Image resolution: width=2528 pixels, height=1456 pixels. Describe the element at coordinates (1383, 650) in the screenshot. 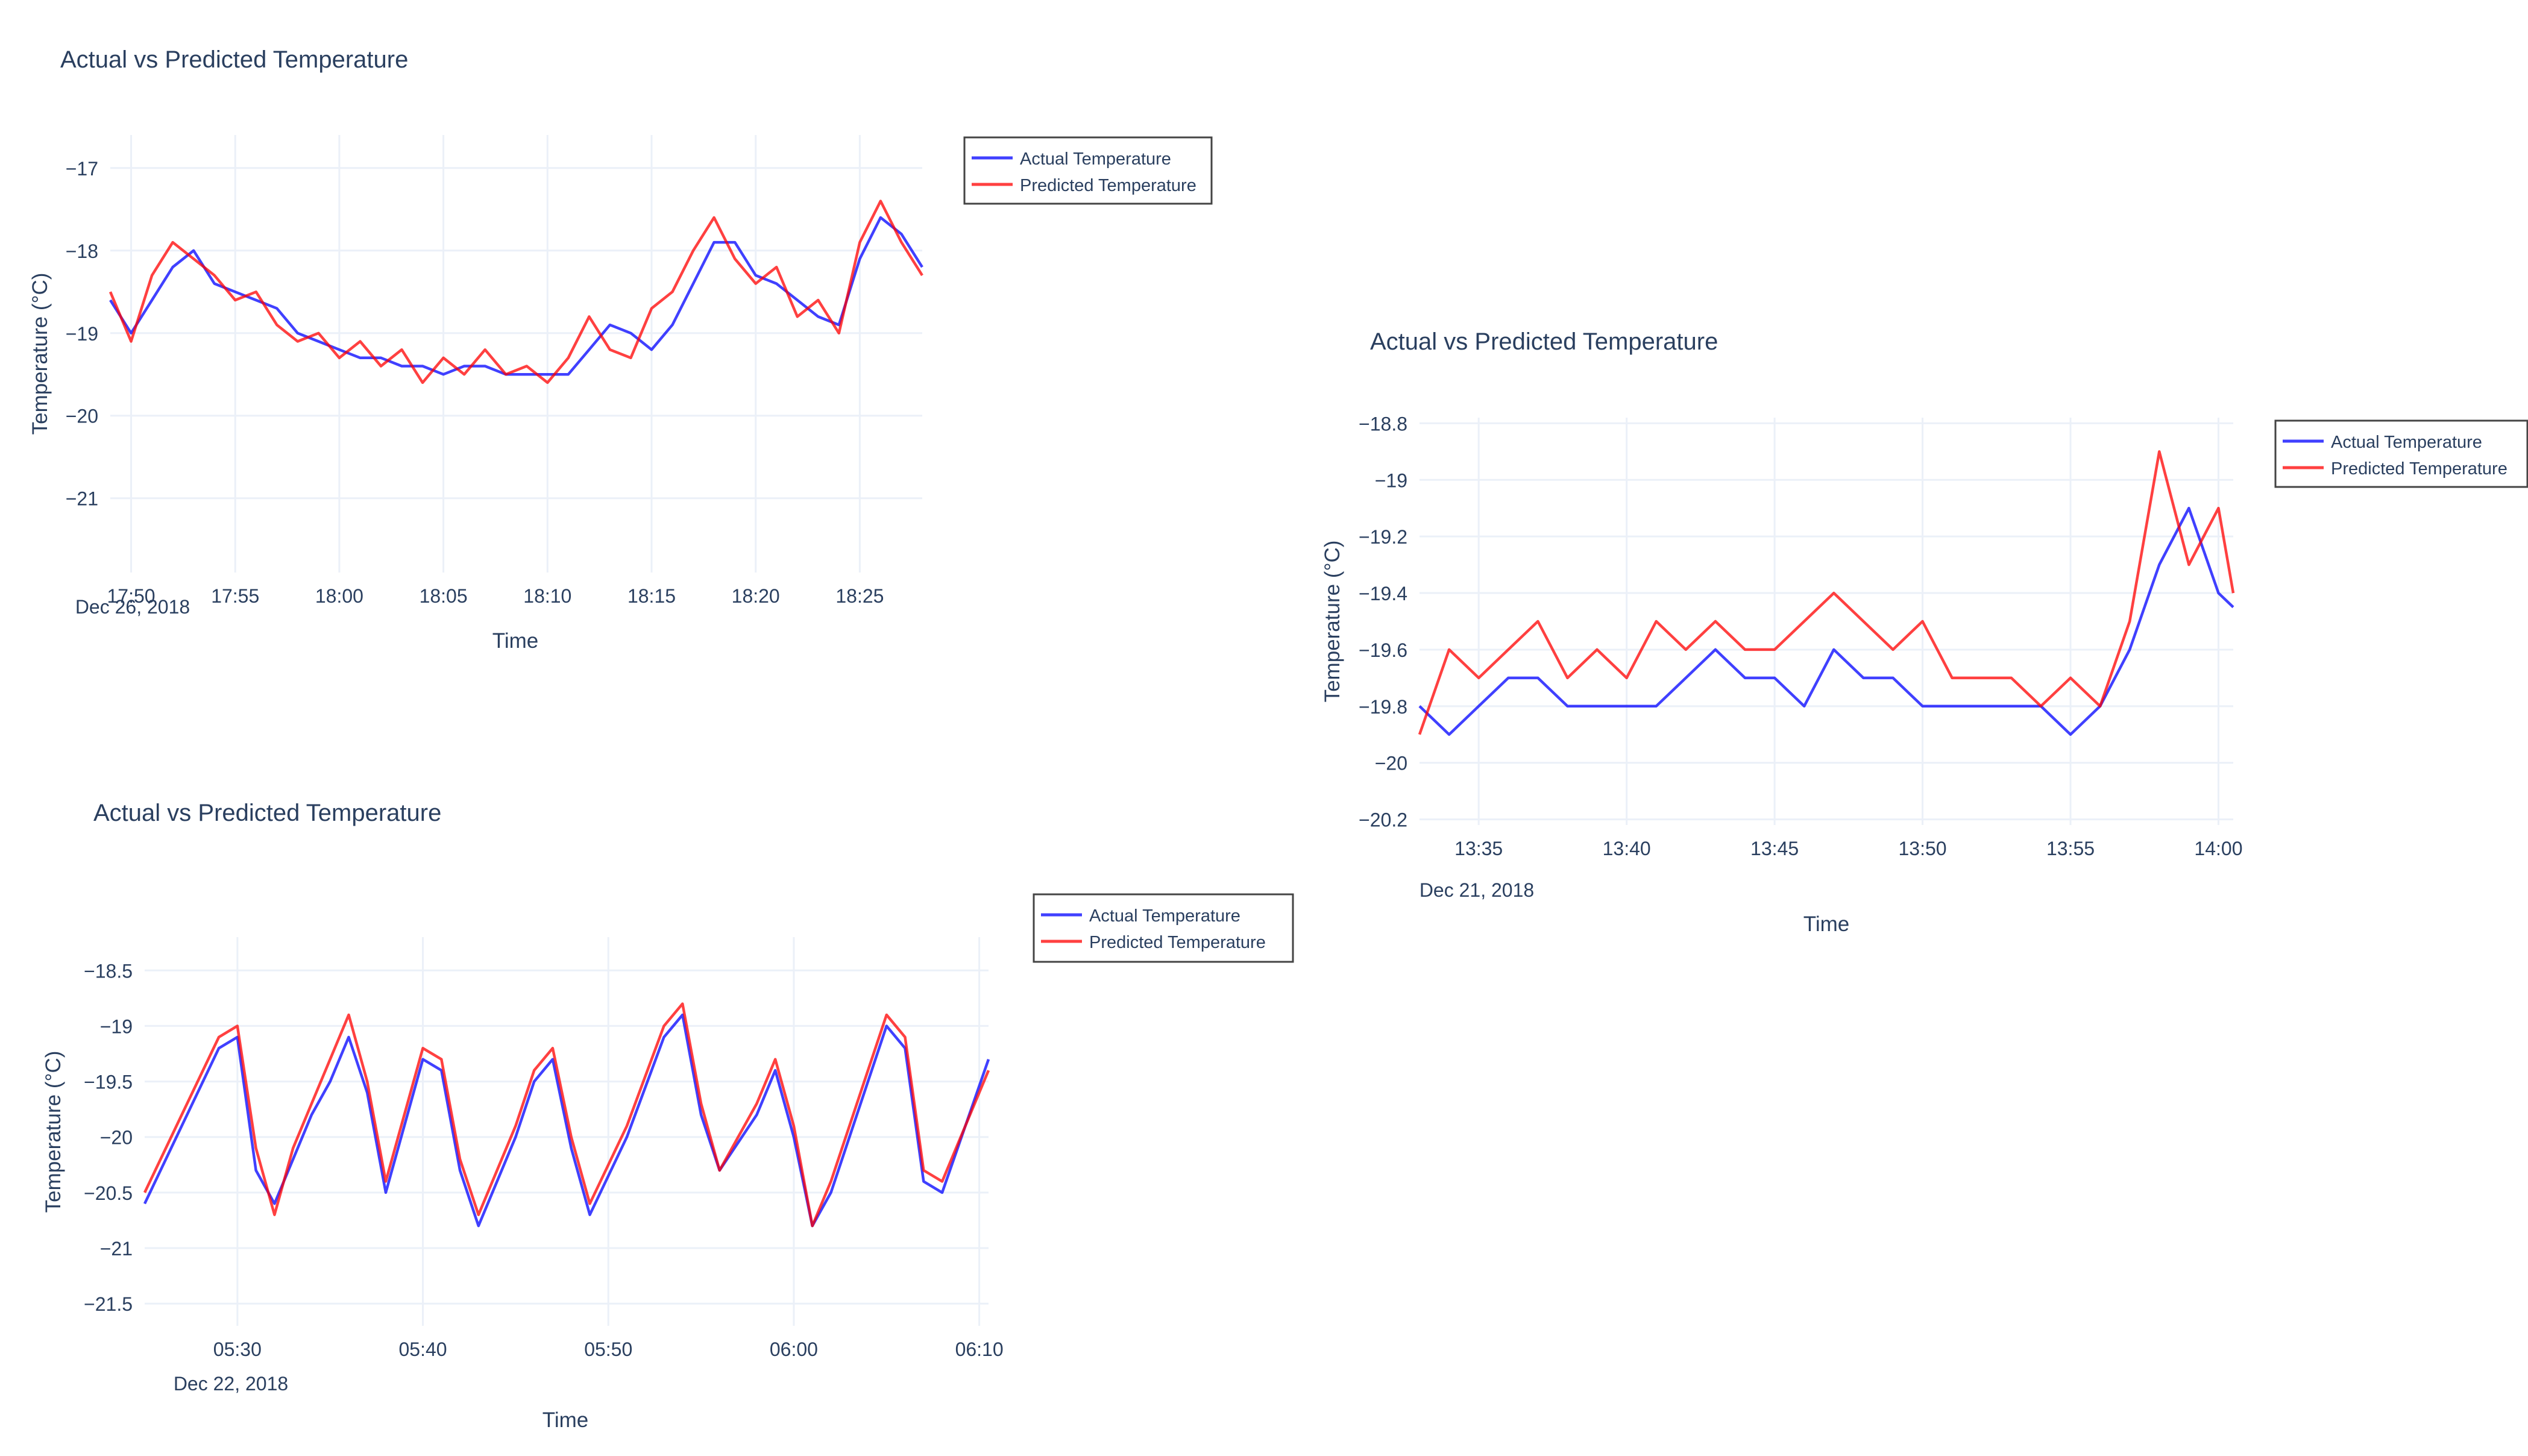

I see `y-tick-label: −19.6` at that location.